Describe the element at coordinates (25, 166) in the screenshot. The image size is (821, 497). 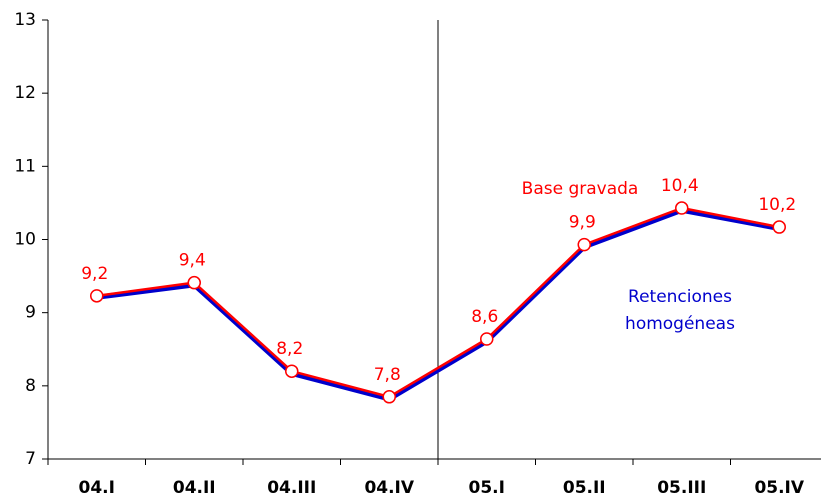
I see `y-tick-label: 11` at that location.